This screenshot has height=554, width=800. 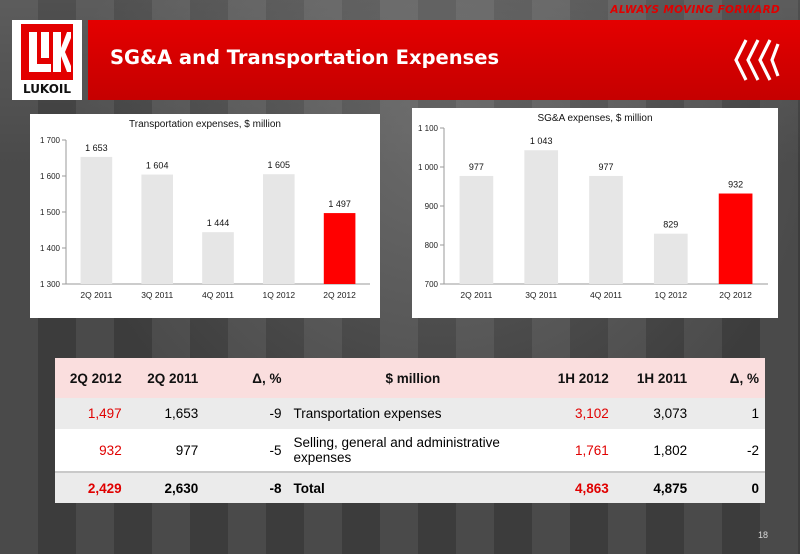 What do you see at coordinates (729, 487) in the screenshot?
I see `cell-delta-h: 0` at bounding box center [729, 487].